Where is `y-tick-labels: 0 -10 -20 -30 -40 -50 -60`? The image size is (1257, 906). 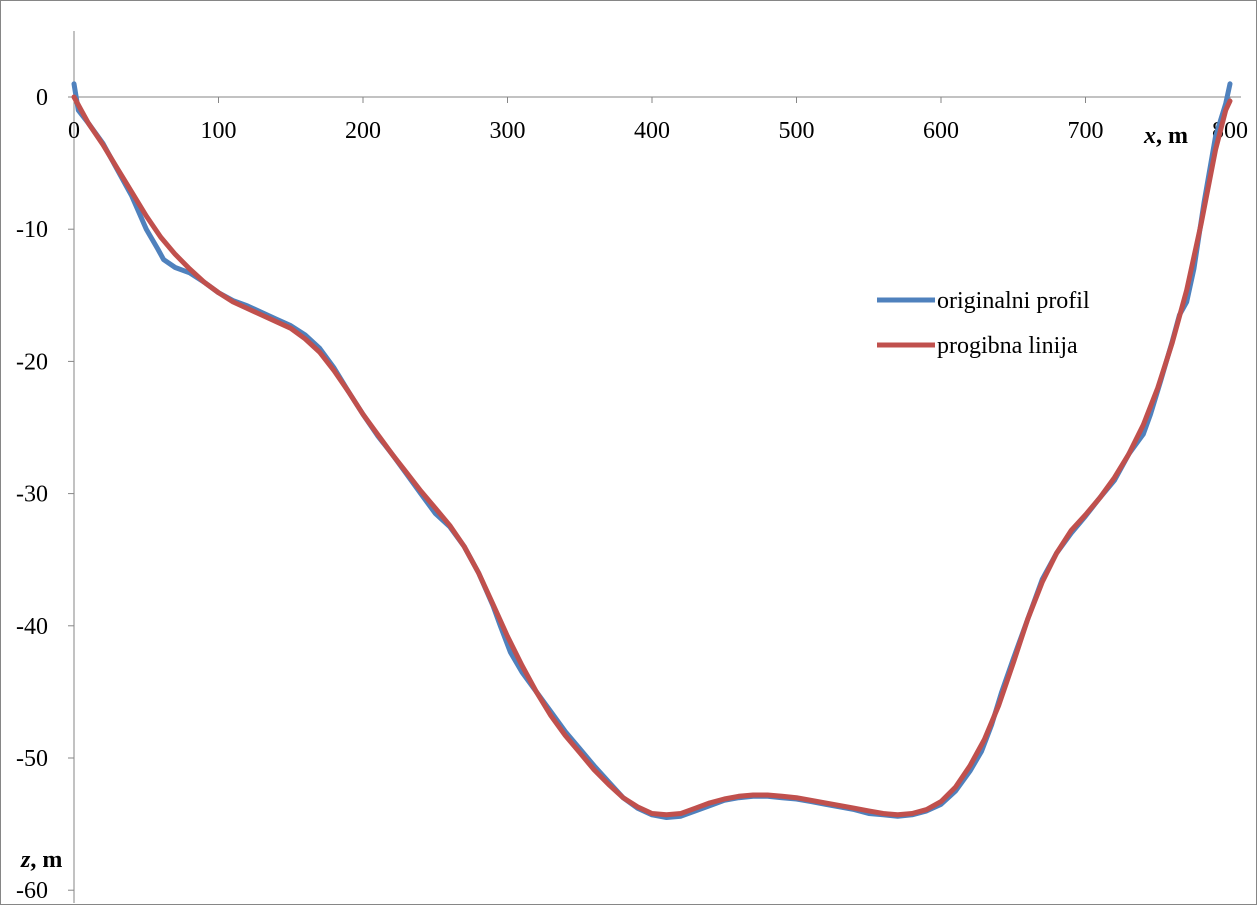 y-tick-labels: 0 -10 -20 -30 -40 -50 -60 is located at coordinates (45, 494).